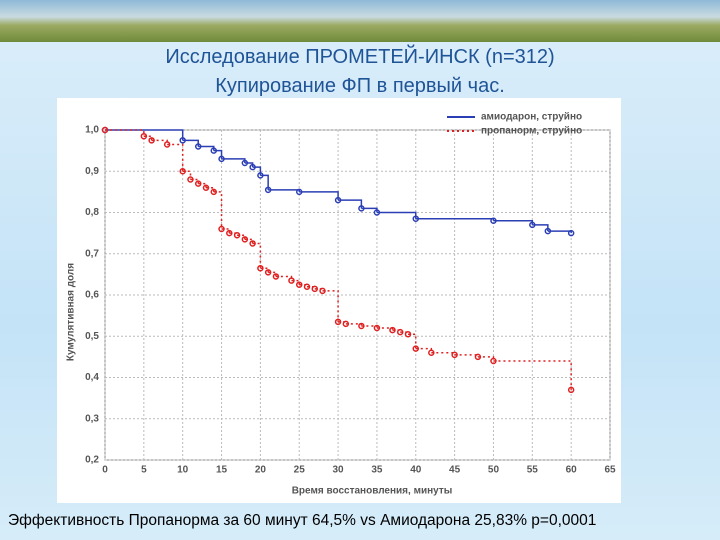 The image size is (720, 540). I want to click on y-tick-label: 1,0, so click(92, 130).